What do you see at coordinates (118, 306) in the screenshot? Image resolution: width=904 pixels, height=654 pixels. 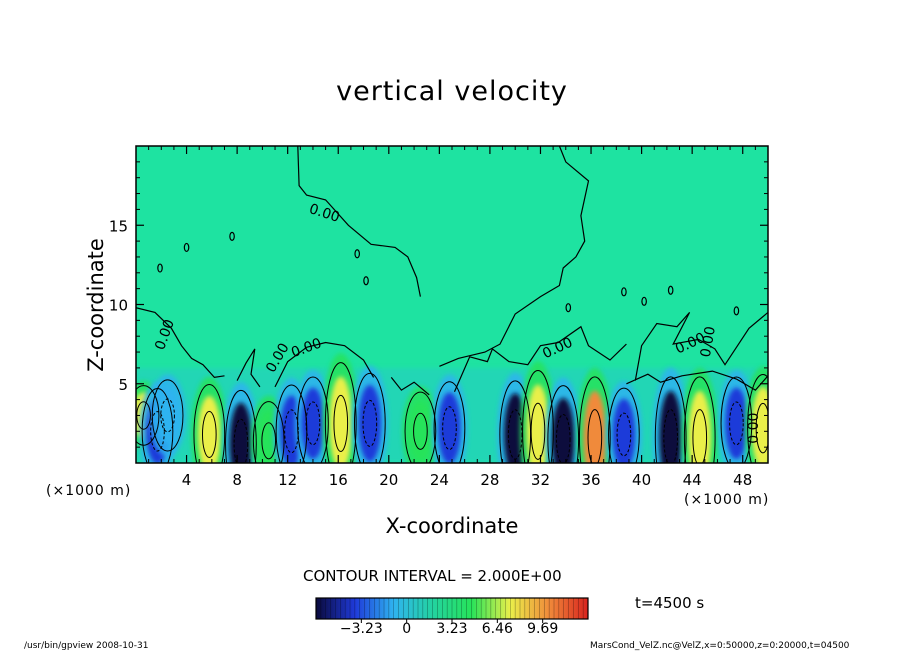 I see `y-tick-label: 10` at bounding box center [118, 306].